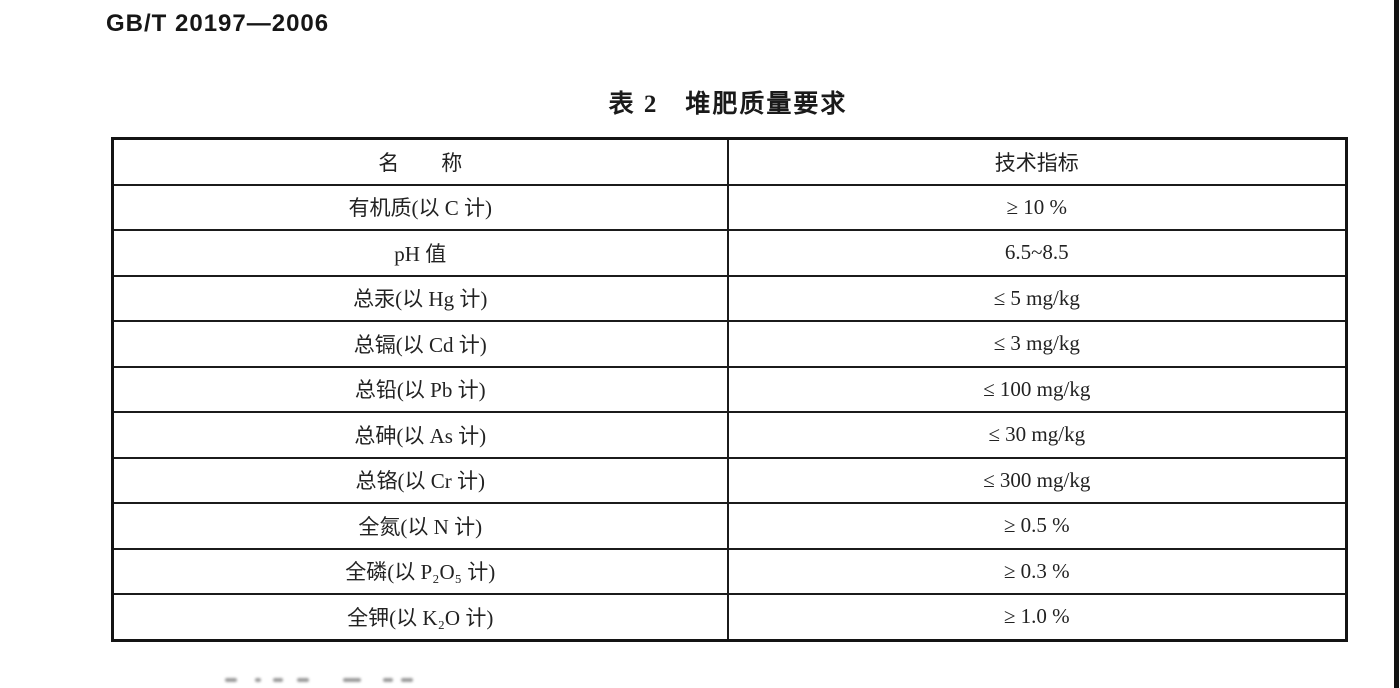  I want to click on row-value: ≥ 0.3 %, so click(1037, 571).